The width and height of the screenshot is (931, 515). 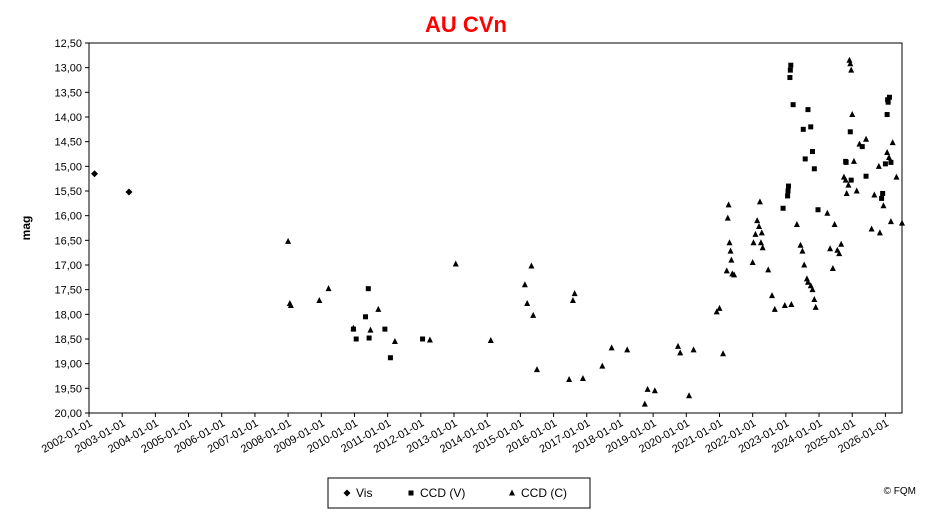 What do you see at coordinates (68, 241) in the screenshot?
I see `y-tick-label: 16,50` at bounding box center [68, 241].